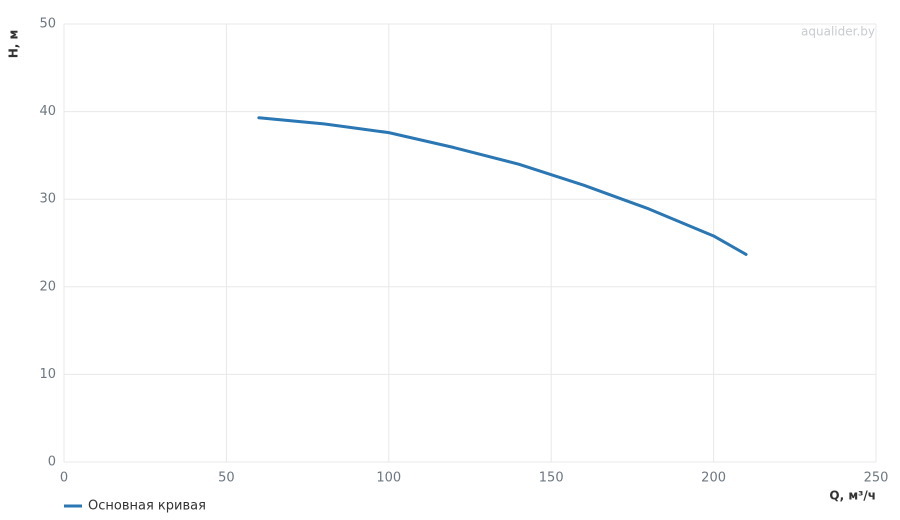 Image resolution: width=900 pixels, height=520 pixels. Describe the element at coordinates (838, 32) in the screenshot. I see `watermark: aqualider.by` at that location.